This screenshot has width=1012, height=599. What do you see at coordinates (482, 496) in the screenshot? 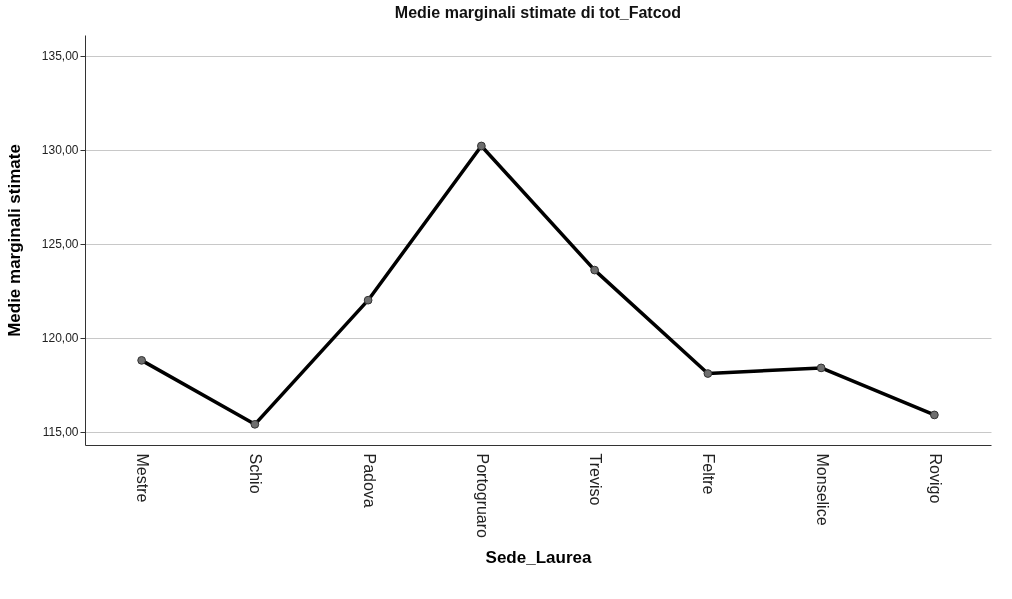
I see `x-tick-label: Portogruaro` at bounding box center [482, 496].